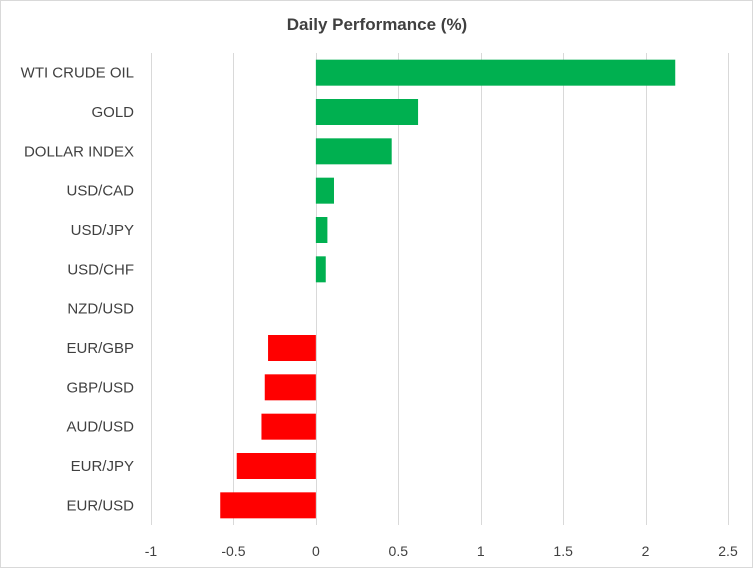  What do you see at coordinates (100, 427) in the screenshot?
I see `category-label: AUD/USD` at bounding box center [100, 427].